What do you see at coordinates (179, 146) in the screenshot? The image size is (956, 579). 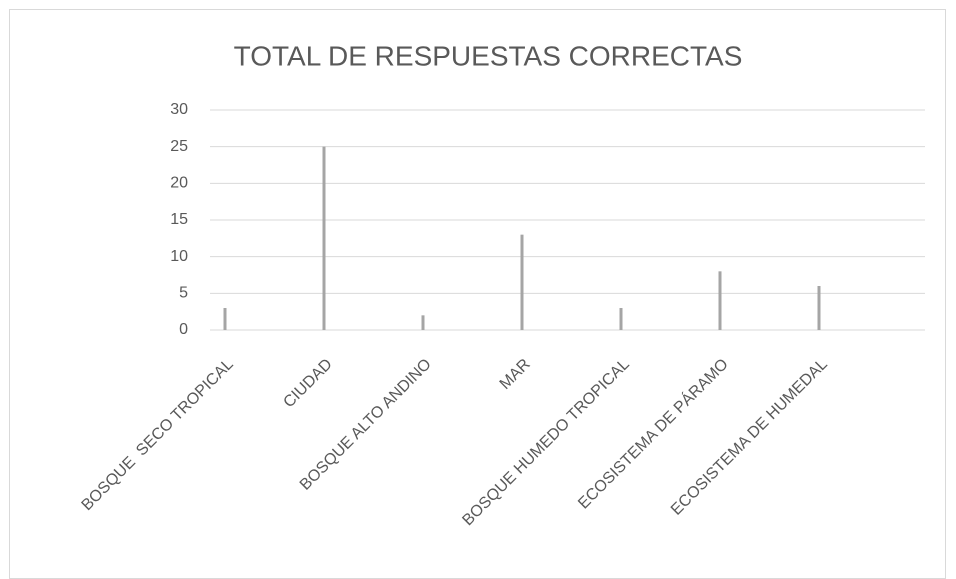 I see `y-tick-label: 25` at bounding box center [179, 146].